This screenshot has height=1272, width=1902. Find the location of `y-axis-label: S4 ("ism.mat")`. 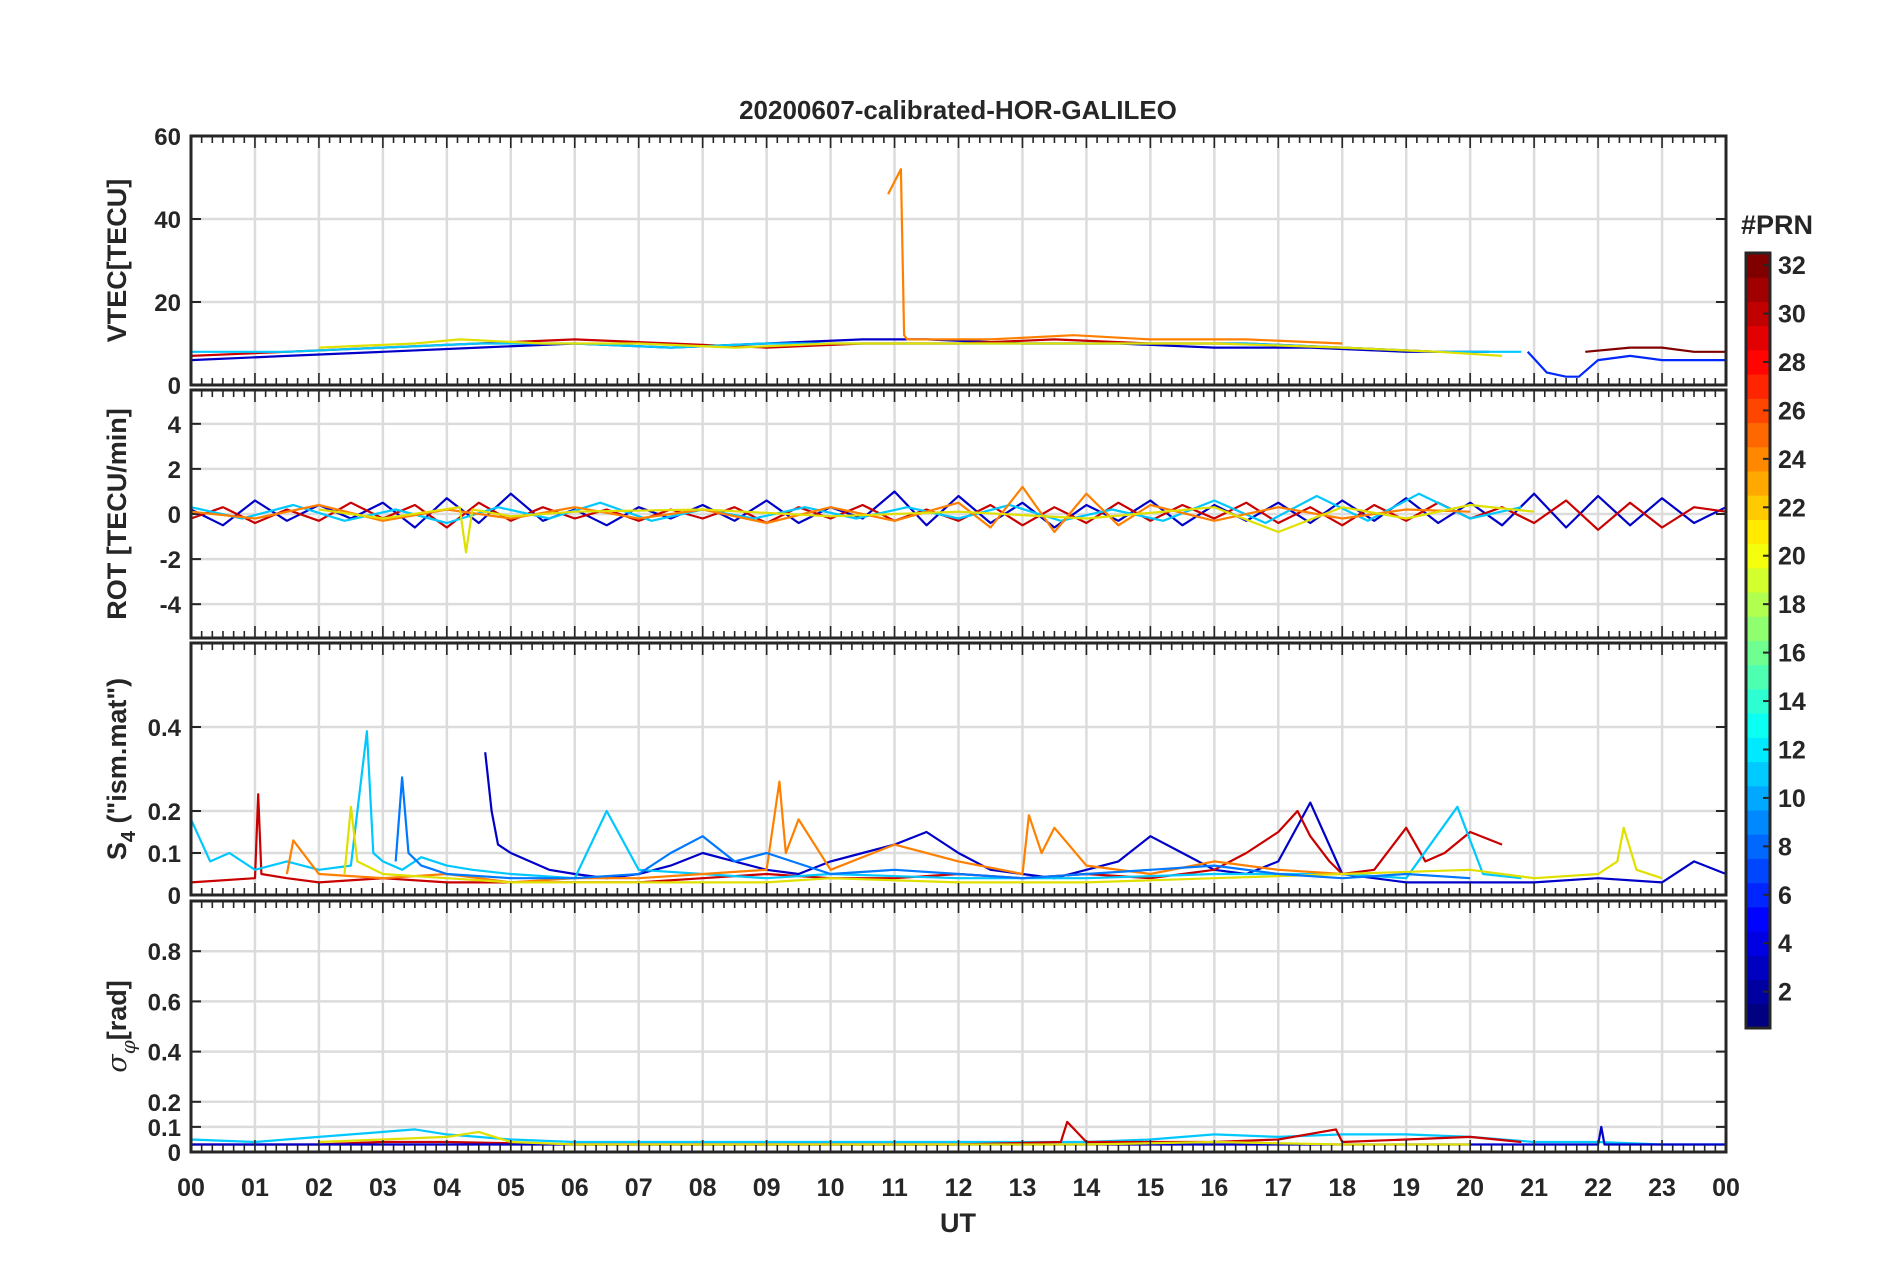

y-axis-label: S4 ("ism.mat") is located at coordinates (121, 769).